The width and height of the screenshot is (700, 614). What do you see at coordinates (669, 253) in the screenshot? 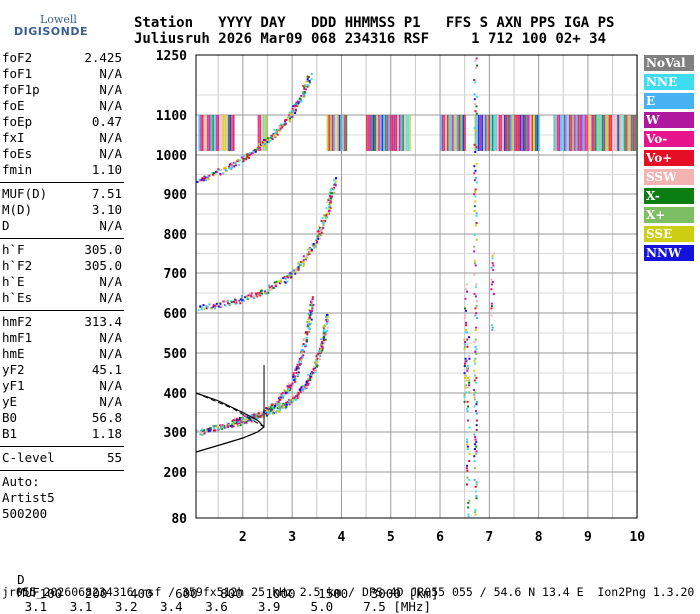
I see `legend-item-nnw: NNW` at bounding box center [669, 253].